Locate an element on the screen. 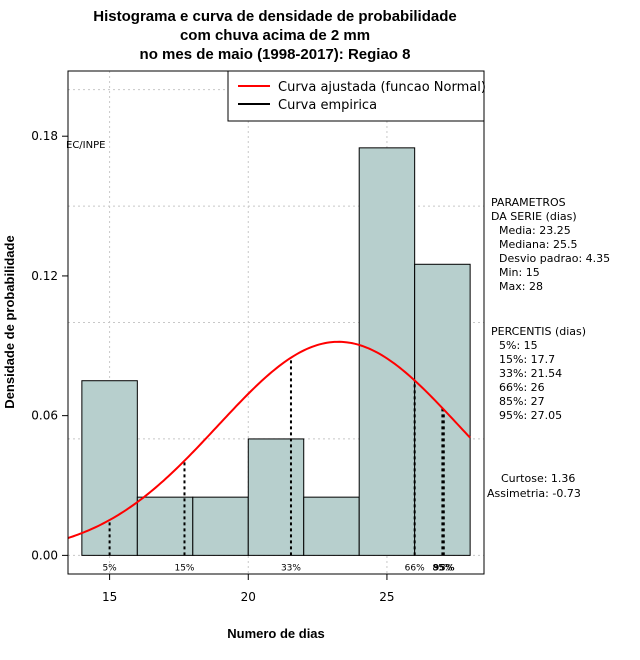 Image resolution: width=640 pixels, height=660 pixels. side-text: 15%: 17.7 is located at coordinates (527, 359).